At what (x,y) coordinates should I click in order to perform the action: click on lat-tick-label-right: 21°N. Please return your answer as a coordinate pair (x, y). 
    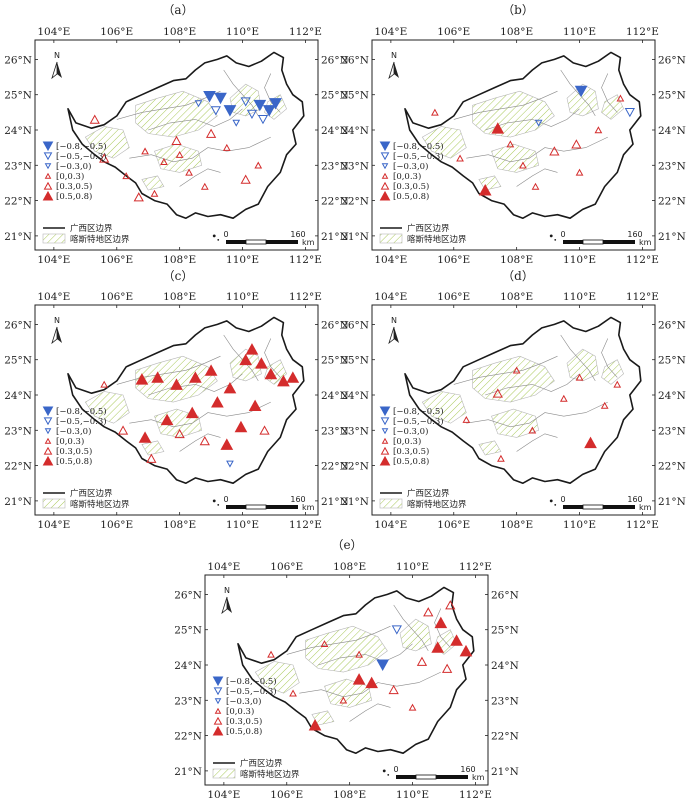
    Looking at the image, I should click on (335, 237).